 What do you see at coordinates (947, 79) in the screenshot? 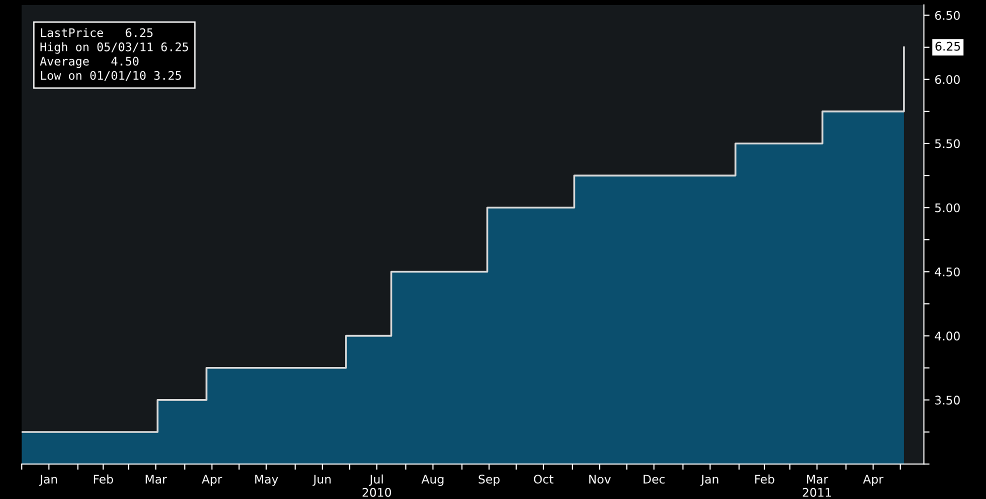
I see `y-tick-label: 6.00` at bounding box center [947, 79].